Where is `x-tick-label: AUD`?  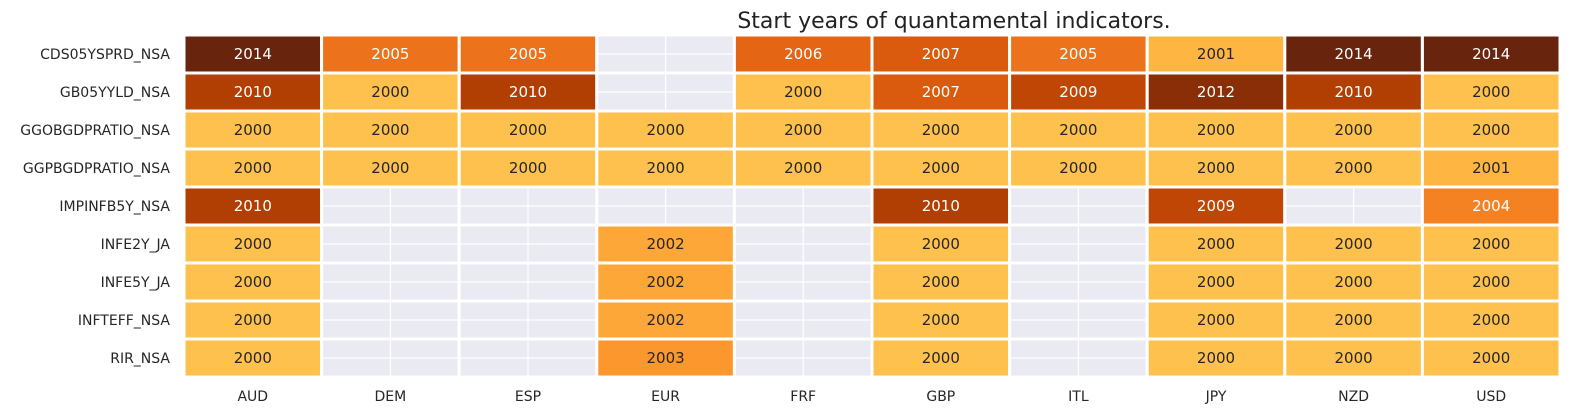
x-tick-label: AUD is located at coordinates (252, 397).